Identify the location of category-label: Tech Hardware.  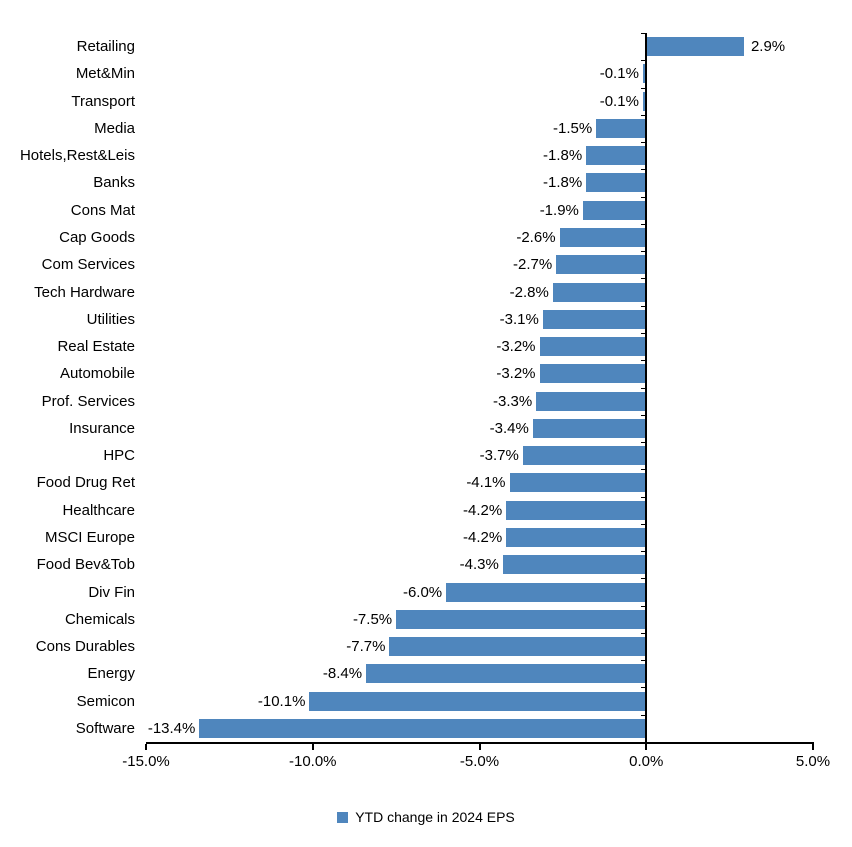
(84, 292).